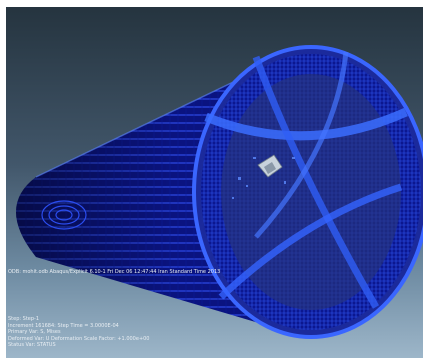  What do you see at coordinates (63, 325) in the screenshot?
I see `increment-label: Increment 161684: Step Time = 3.0000E-04` at bounding box center [63, 325].